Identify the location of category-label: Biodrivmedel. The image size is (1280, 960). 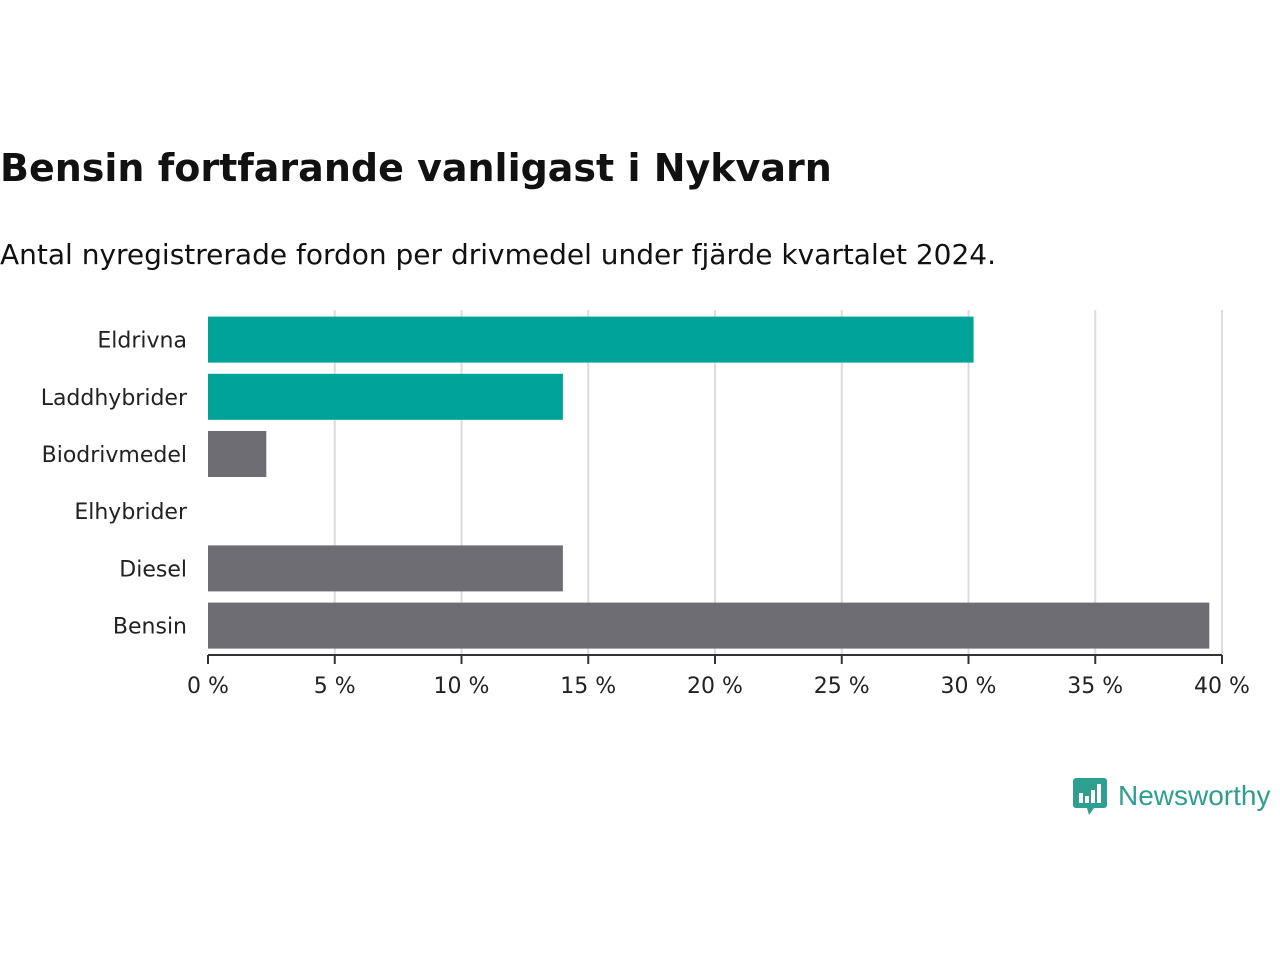
(114, 455).